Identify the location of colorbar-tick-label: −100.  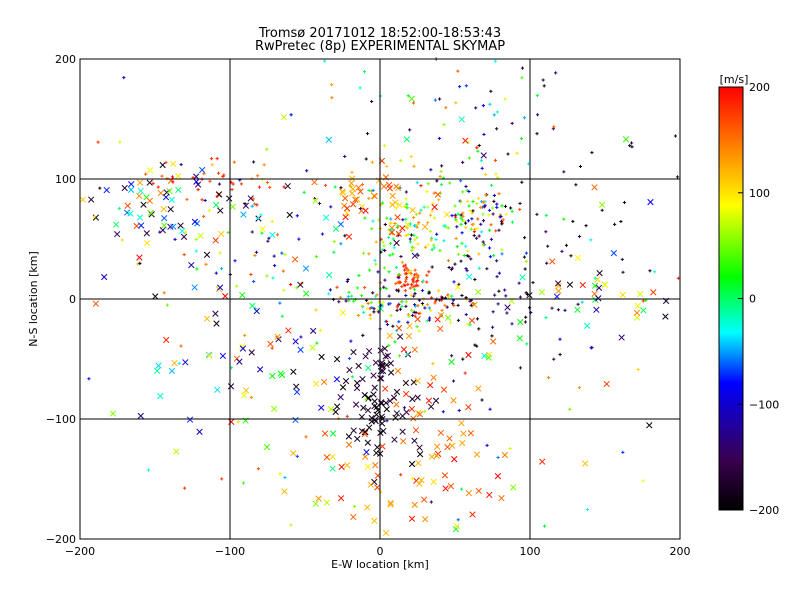
(764, 404).